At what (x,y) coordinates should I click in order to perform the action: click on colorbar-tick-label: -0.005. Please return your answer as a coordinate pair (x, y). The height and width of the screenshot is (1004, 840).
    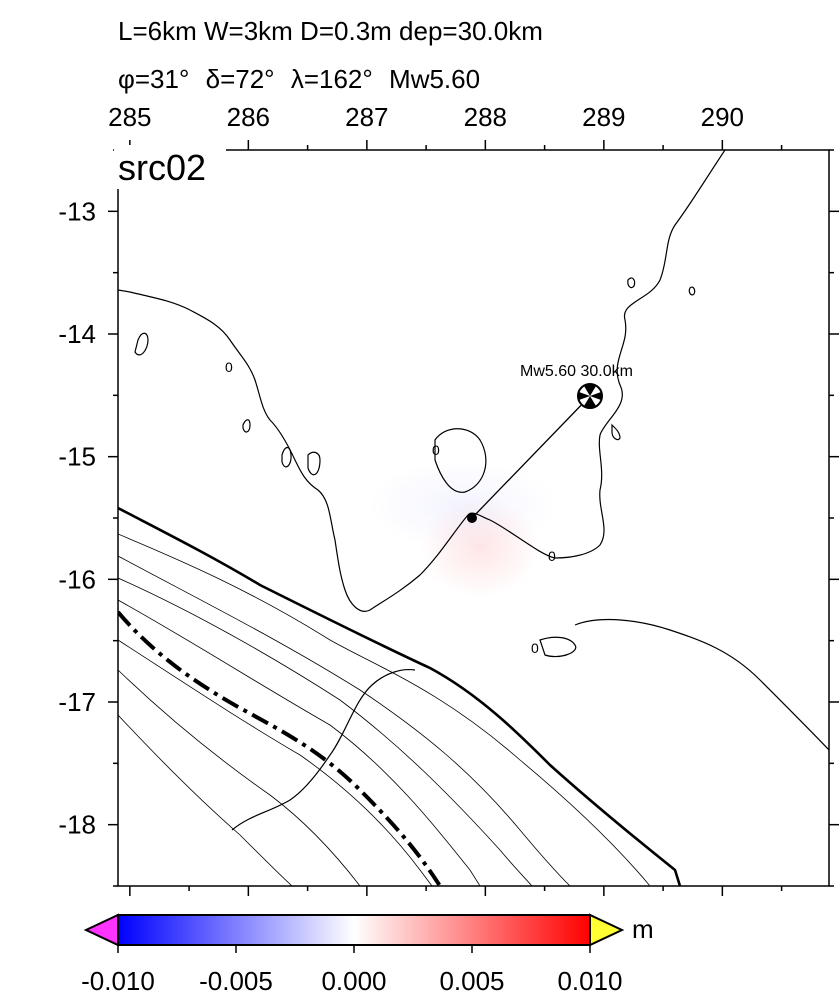
    Looking at the image, I should click on (236, 981).